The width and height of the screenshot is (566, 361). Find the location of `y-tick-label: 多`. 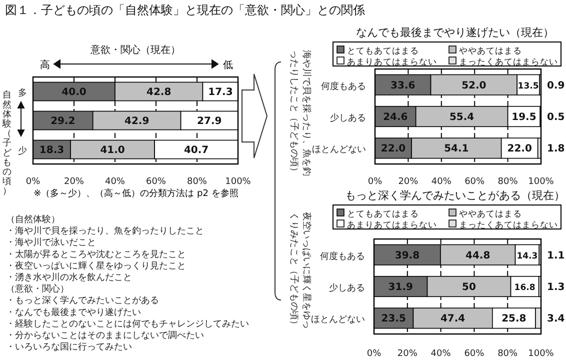

y-tick-label: 多 is located at coordinates (22, 93).